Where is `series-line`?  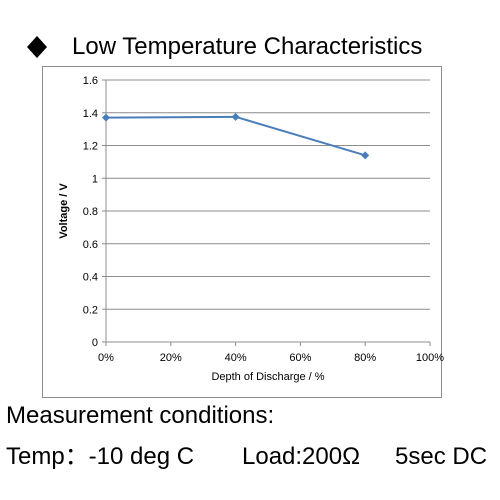
series-line is located at coordinates (235, 136).